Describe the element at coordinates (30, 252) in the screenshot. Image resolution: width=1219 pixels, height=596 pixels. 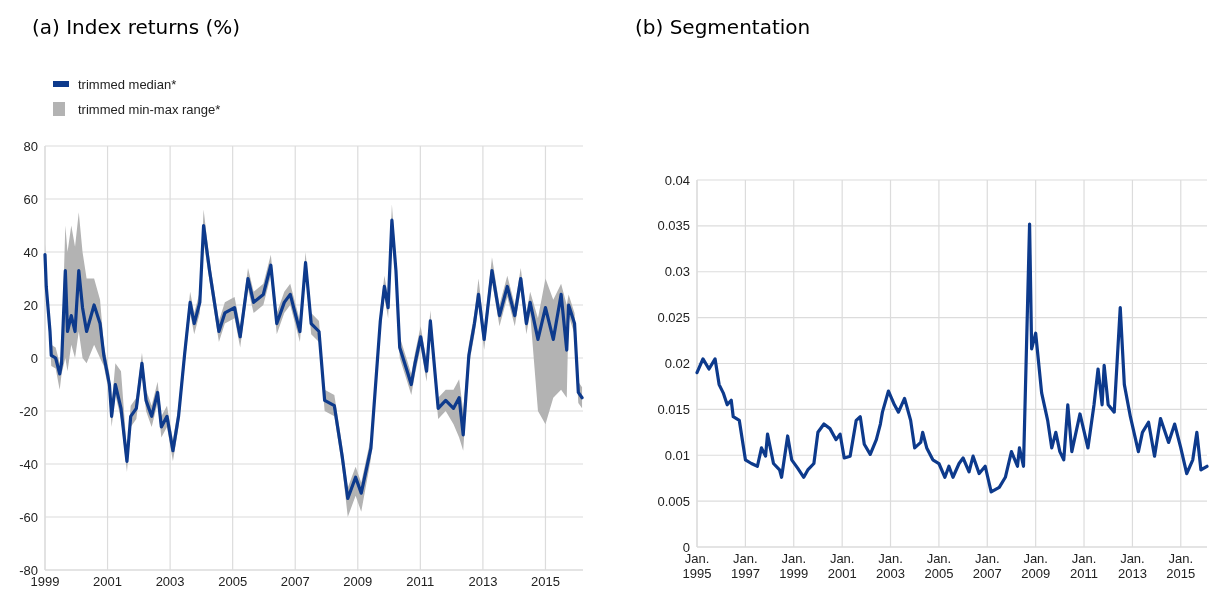
I see `y-tick-label: 40` at that location.